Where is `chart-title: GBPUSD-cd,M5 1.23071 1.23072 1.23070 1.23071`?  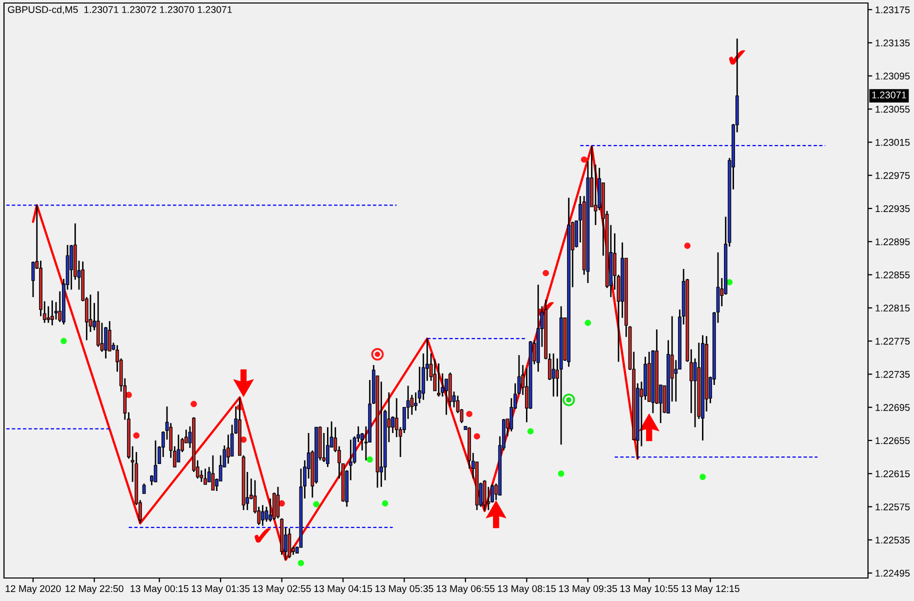
chart-title: GBPUSD-cd,M5 1.23071 1.23072 1.23070 1.23071 is located at coordinates (120, 10).